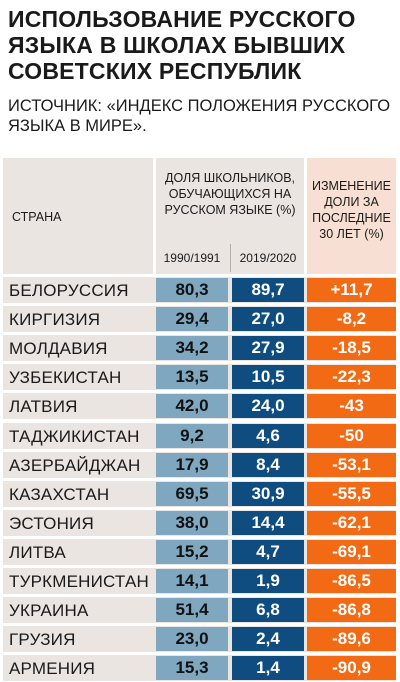 The width and height of the screenshot is (400, 682). What do you see at coordinates (52, 668) in the screenshot?
I see `country-name: Армения` at bounding box center [52, 668].